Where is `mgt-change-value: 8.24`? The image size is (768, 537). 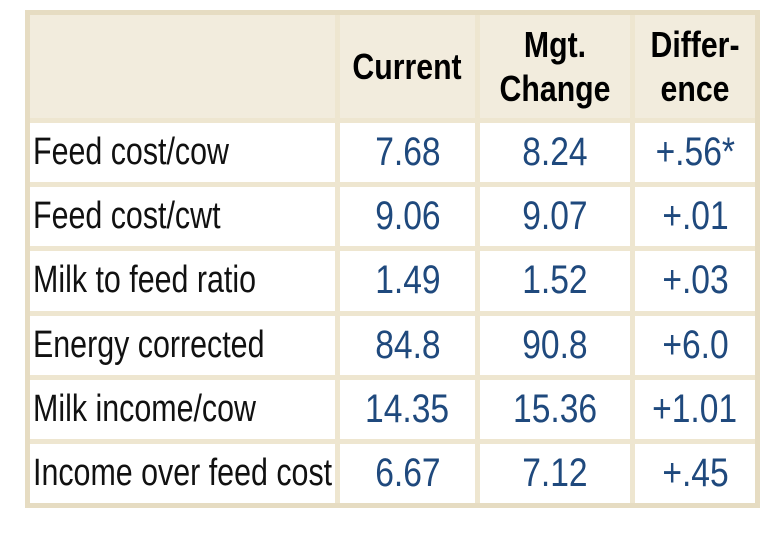 mgt-change-value: 8.24 is located at coordinates (555, 153).